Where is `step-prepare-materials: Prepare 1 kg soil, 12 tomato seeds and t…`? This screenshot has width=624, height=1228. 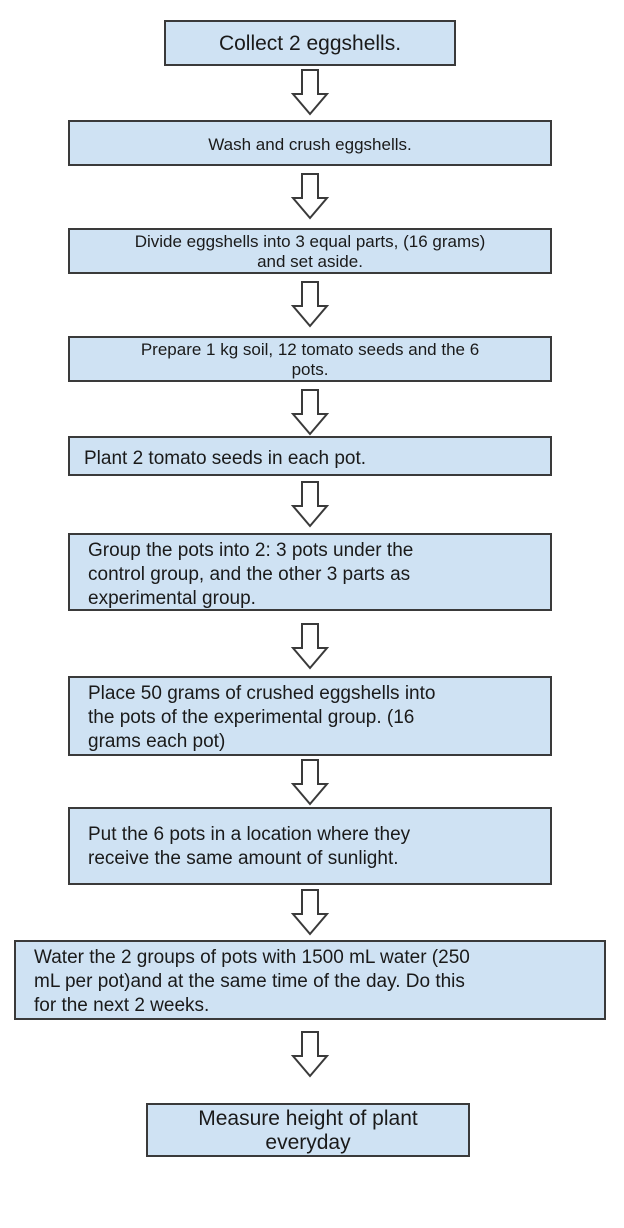
step-prepare-materials: Prepare 1 kg soil, 12 tomato seeds and t… is located at coordinates (310, 359).